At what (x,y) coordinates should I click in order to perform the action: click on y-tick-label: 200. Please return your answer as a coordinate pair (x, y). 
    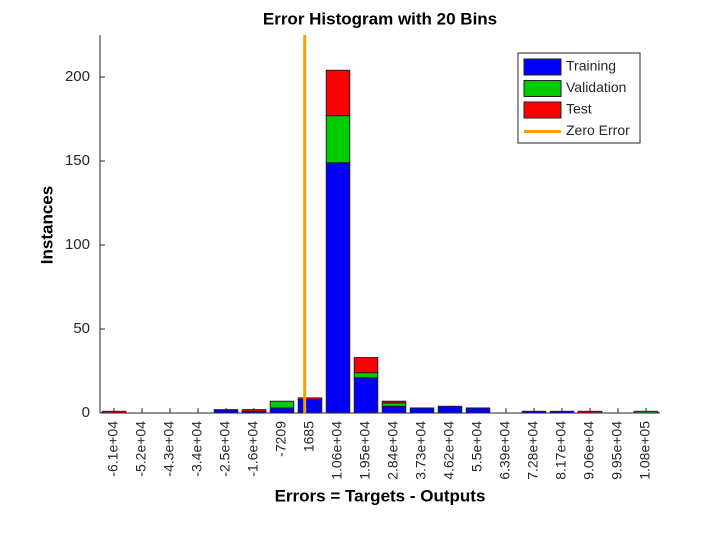
    Looking at the image, I should click on (77, 76).